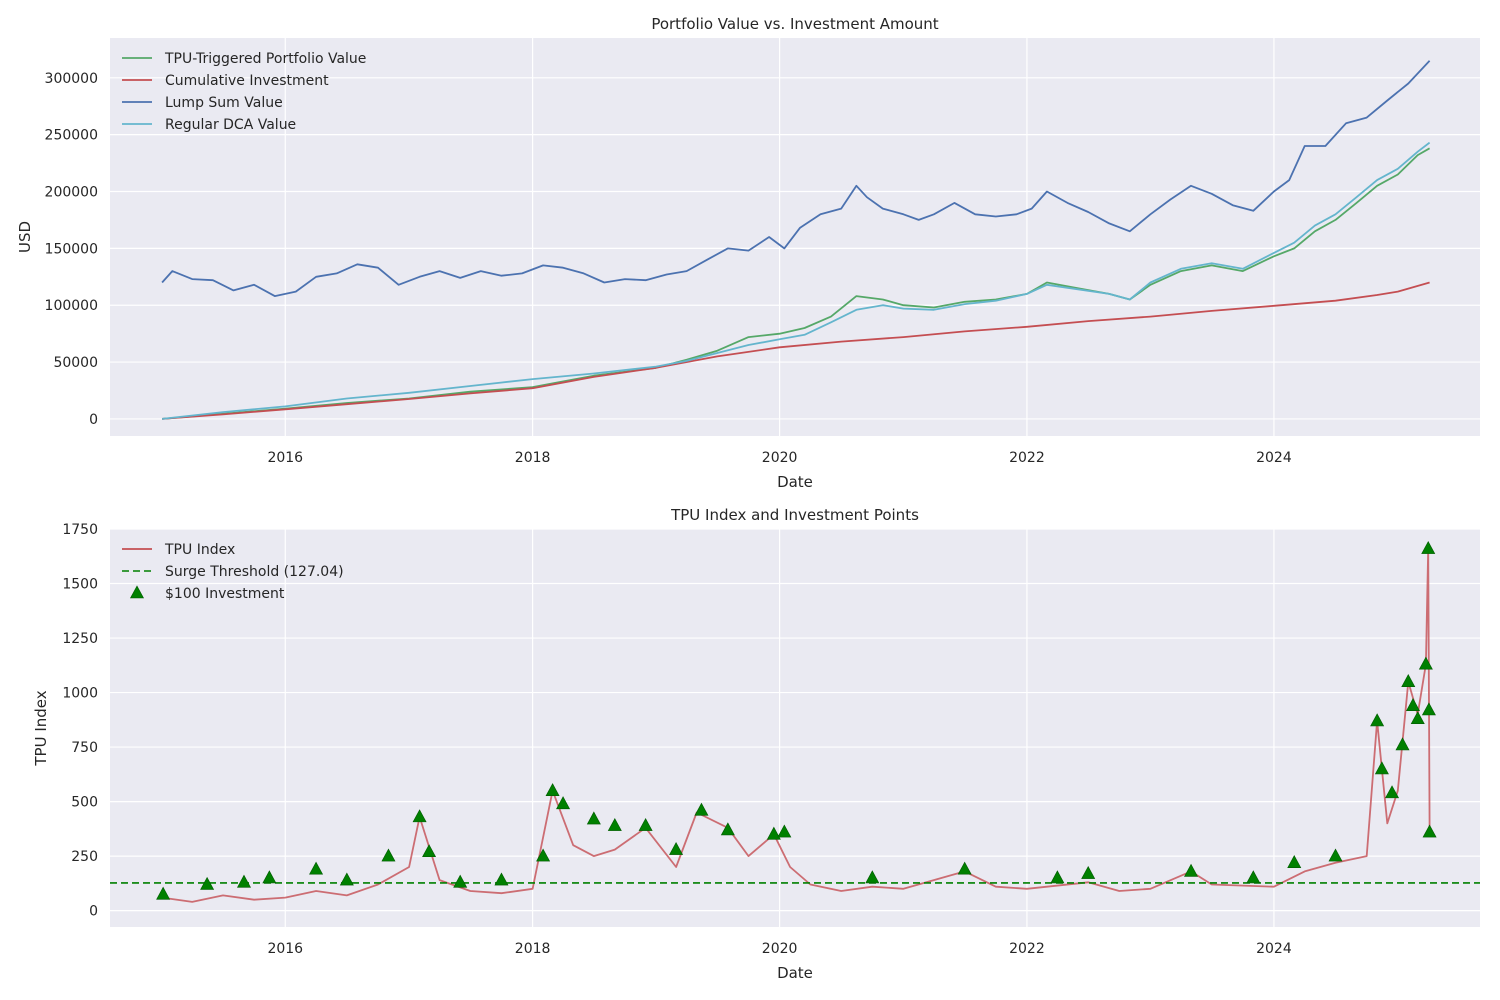 The image size is (1500, 1000). What do you see at coordinates (225, 594) in the screenshot?
I see `legend-label-100-investment: $100 Investment` at bounding box center [225, 594].